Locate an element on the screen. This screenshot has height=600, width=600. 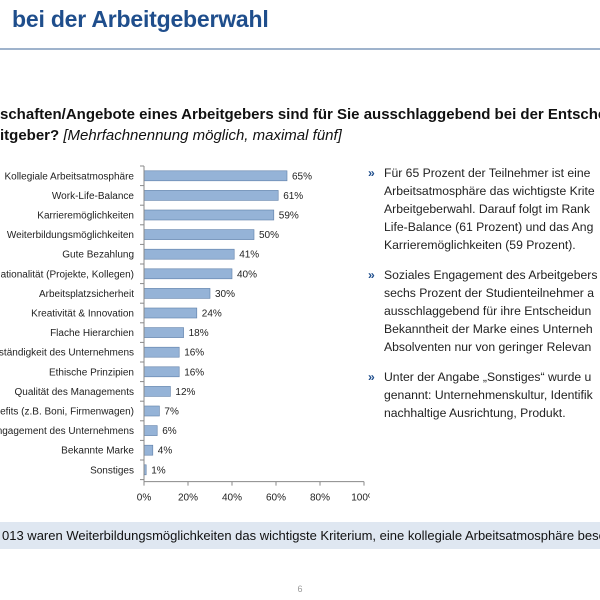
bullet-text-line: Bekanntheit der Marke eines Unterneh is located at coordinates (488, 329).